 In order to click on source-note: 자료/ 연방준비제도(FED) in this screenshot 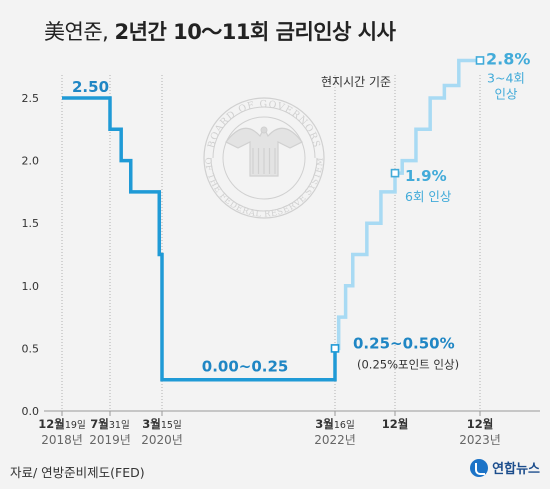, I will do `click(77, 472)`.